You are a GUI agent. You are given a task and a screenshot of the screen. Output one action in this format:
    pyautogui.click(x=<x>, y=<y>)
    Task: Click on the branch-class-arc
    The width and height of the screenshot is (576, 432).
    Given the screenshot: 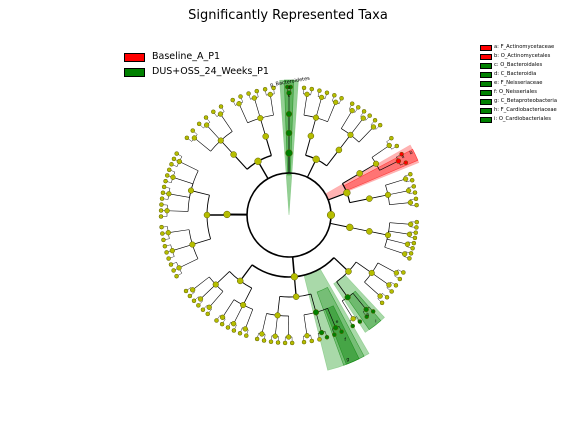 What is the action you would take?
    pyautogui.click(x=273, y=271)
    